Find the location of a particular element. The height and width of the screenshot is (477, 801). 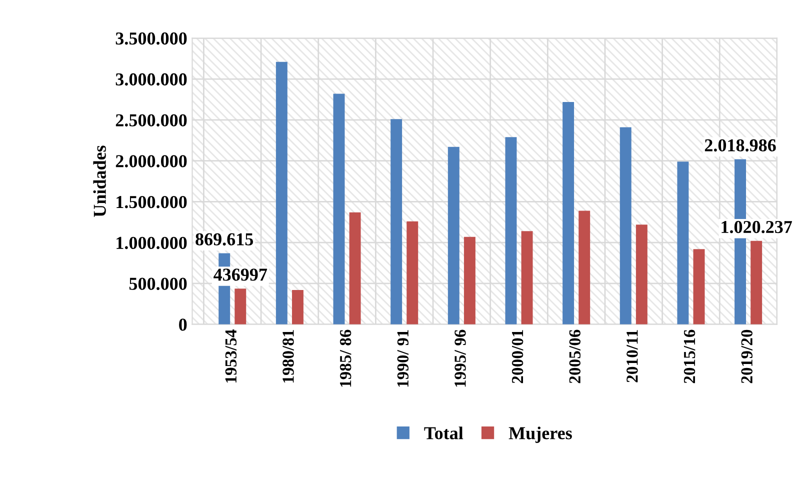

x-tick-label: 1990/ 91 is located at coordinates (403, 358).